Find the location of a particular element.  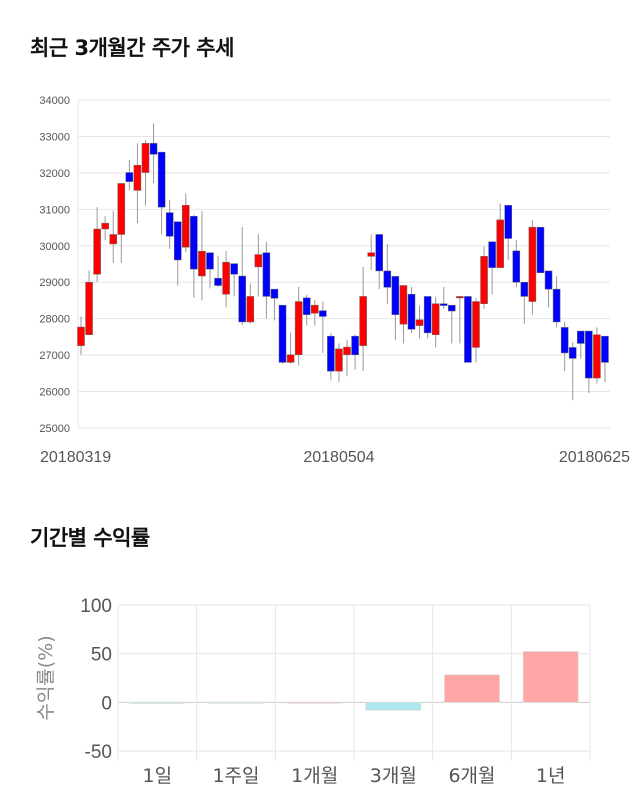

x-tick-label: 20180504 is located at coordinates (338, 457).